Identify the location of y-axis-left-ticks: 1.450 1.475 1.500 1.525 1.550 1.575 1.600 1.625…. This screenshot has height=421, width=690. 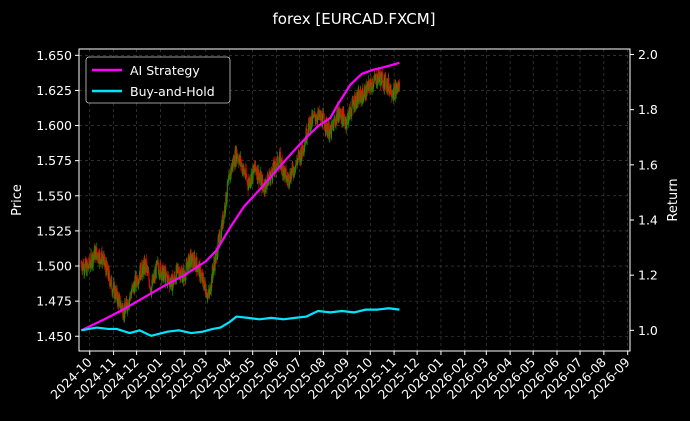
(57, 196).